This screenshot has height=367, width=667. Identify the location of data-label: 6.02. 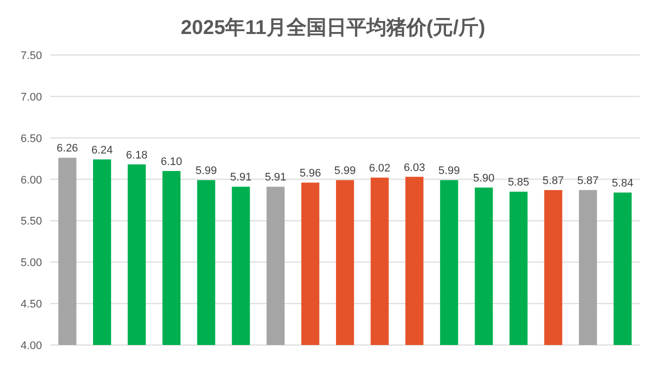
(379, 168).